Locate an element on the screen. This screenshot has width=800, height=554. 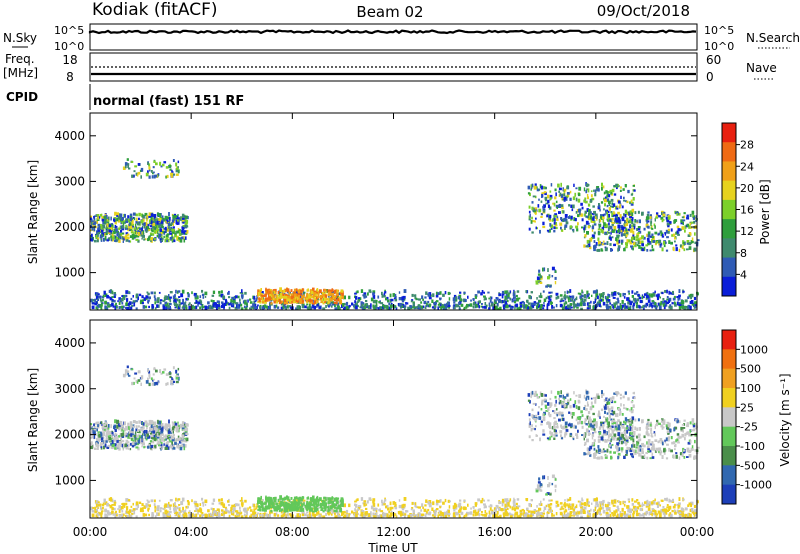
colorbar-segment is located at coordinates (729, 190).